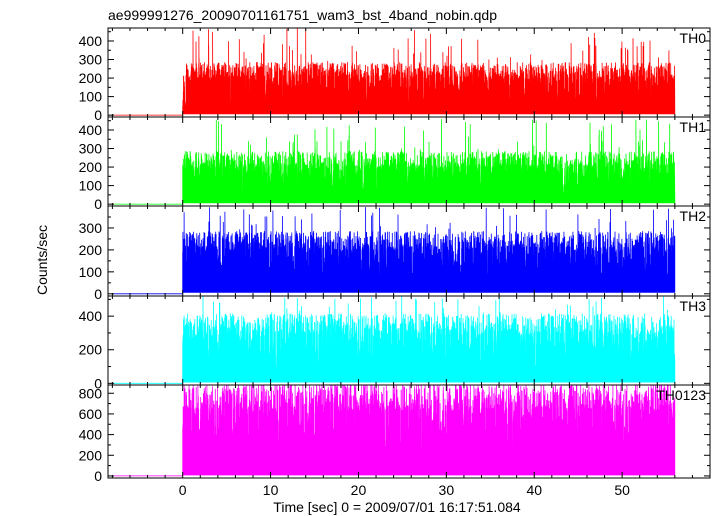 The image size is (717, 516). Describe the element at coordinates (622, 490) in the screenshot. I see `x-tick-label: 50` at that location.